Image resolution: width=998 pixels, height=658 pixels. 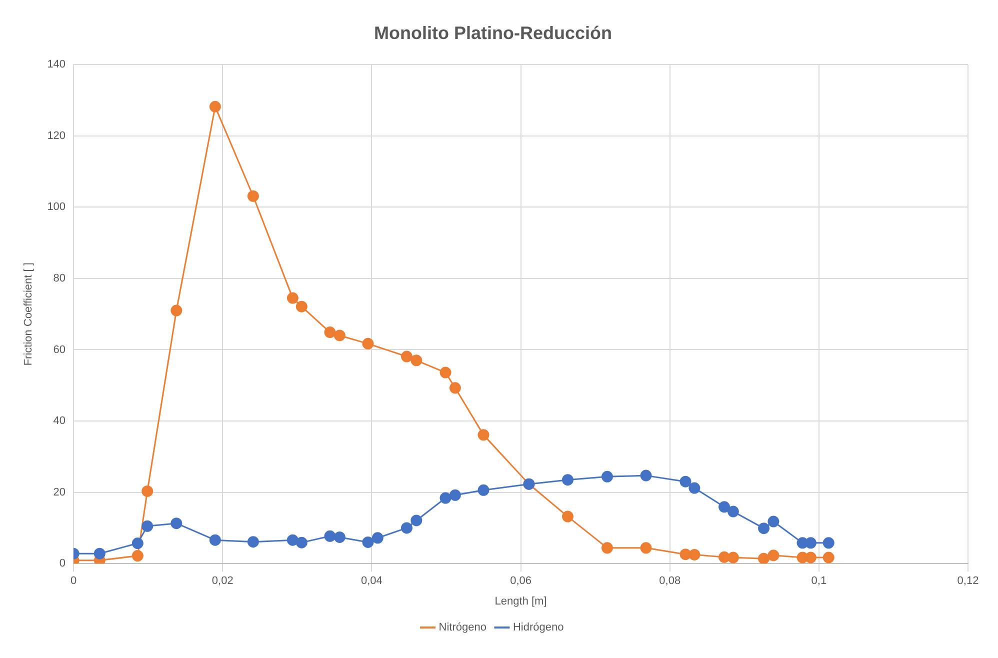 I want to click on y-tick-label: 0, so click(x=62, y=564).